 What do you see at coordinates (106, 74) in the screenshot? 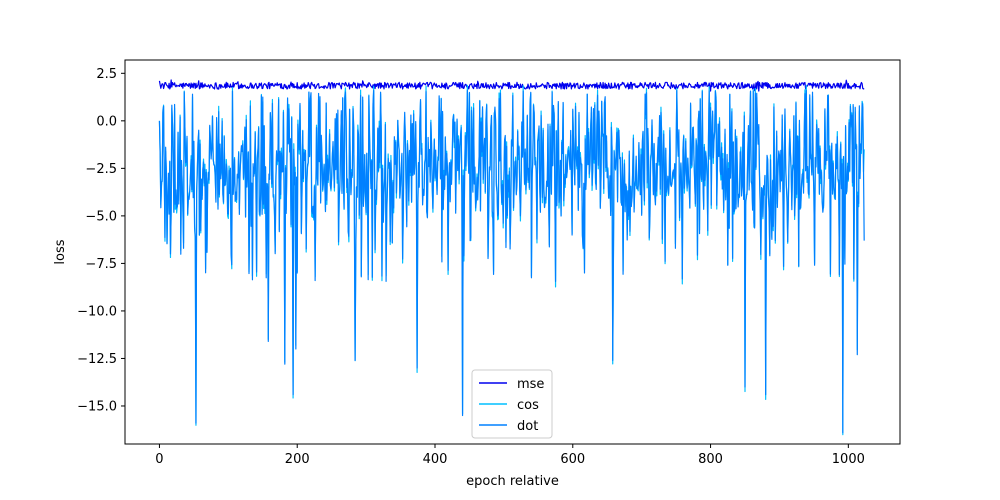
I see `y-tick-label: 2.5` at bounding box center [106, 74].